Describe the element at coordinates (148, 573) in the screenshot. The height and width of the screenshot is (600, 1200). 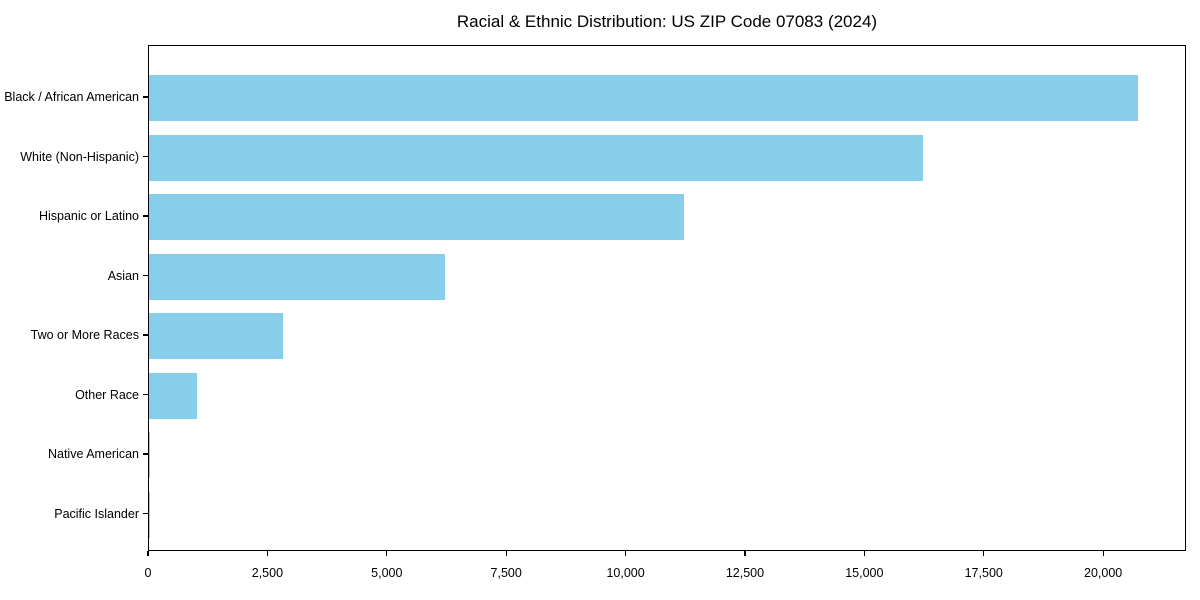
I see `x-tick-label-0: 0` at that location.